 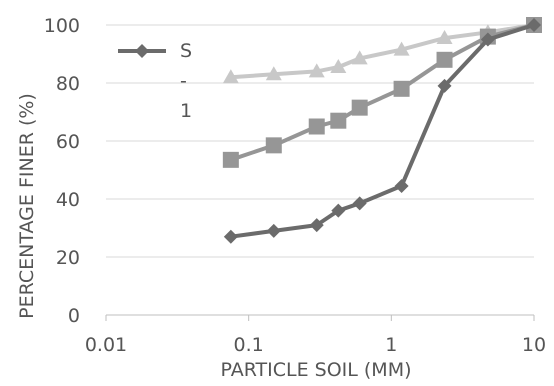 I want to click on y-tick-label: 80, so click(x=68, y=84).